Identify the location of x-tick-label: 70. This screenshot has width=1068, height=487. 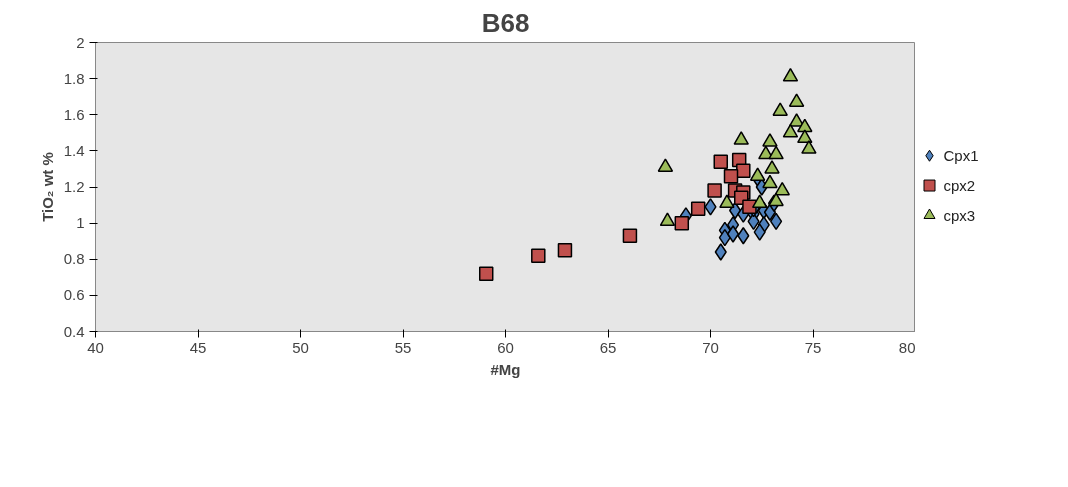
(710, 347).